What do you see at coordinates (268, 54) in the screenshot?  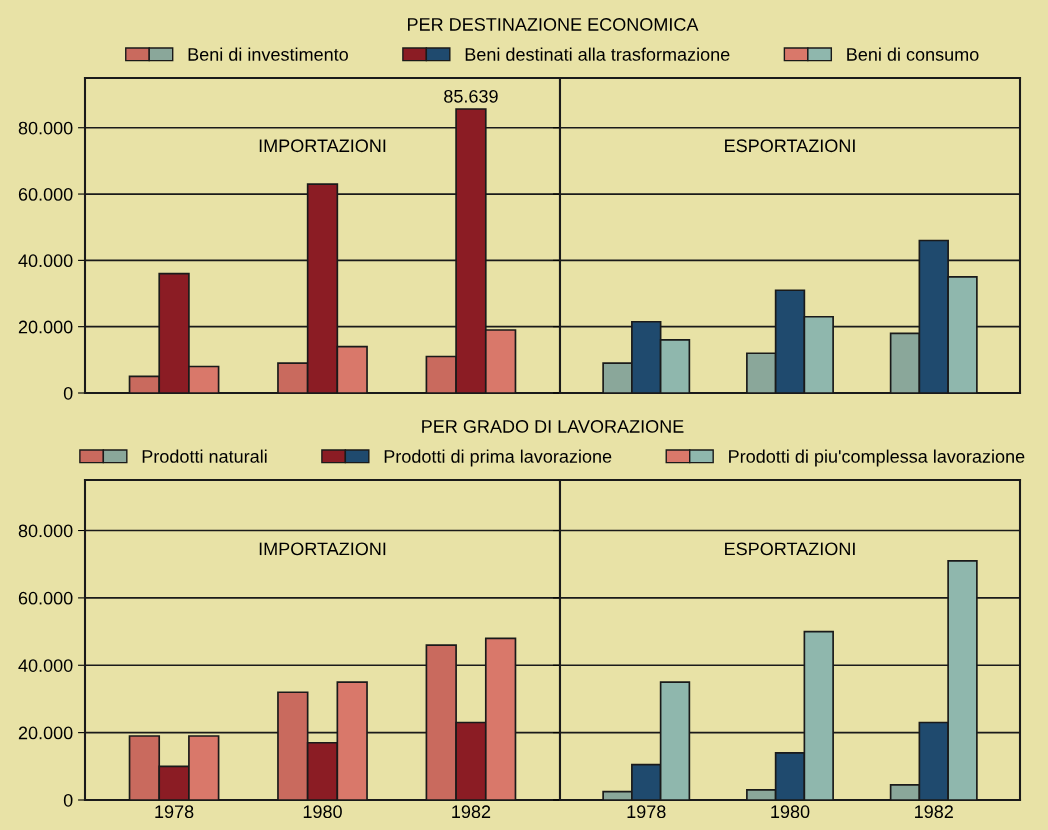 I see `legend-label: Beni di investimento` at bounding box center [268, 54].